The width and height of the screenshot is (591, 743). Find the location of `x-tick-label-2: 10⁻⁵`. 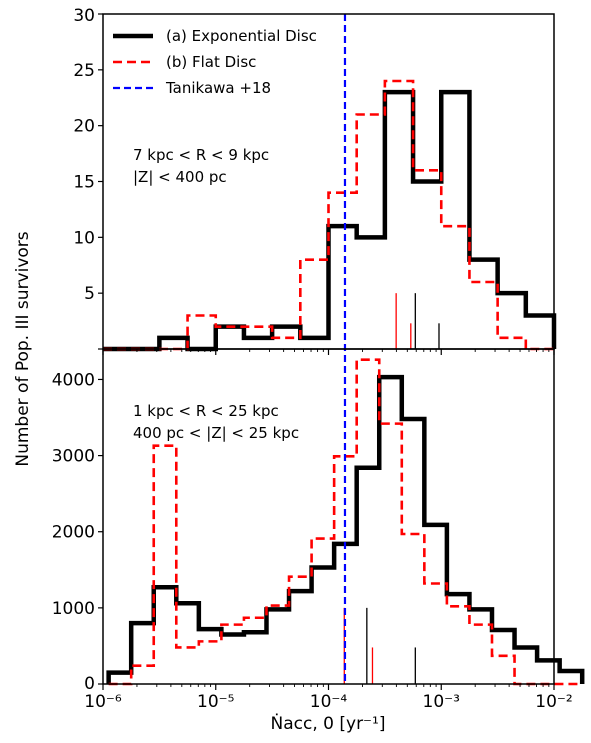

x-tick-label-2: 10⁻⁵ is located at coordinates (215, 702).